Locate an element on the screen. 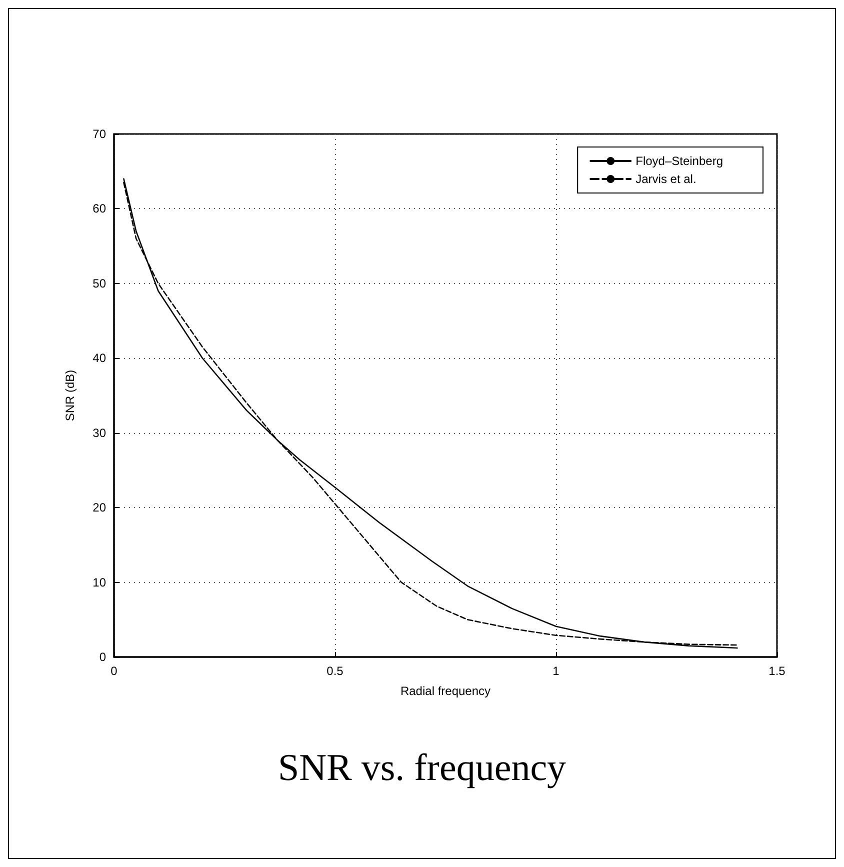 The height and width of the screenshot is (867, 844). x-tick-label: 1 is located at coordinates (556, 671).